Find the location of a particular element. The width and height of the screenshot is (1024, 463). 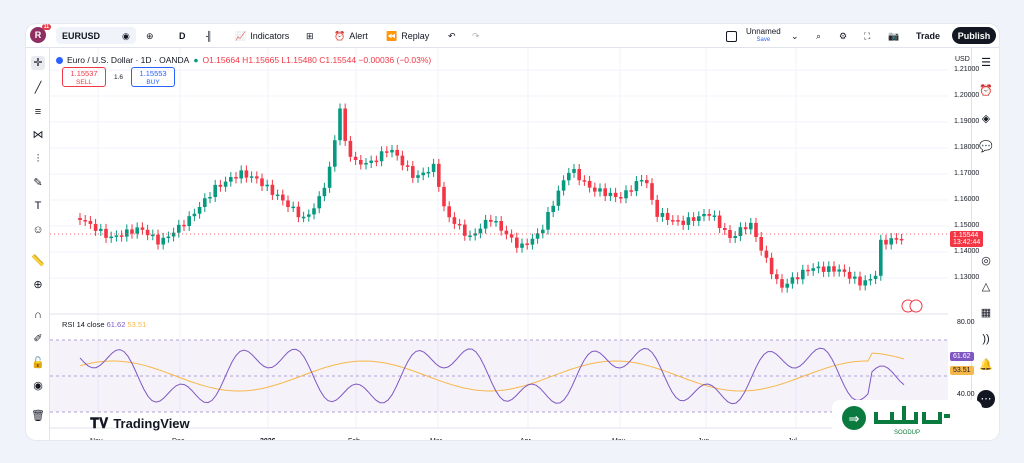

replay-button: ⏪ Replay is located at coordinates (408, 36).